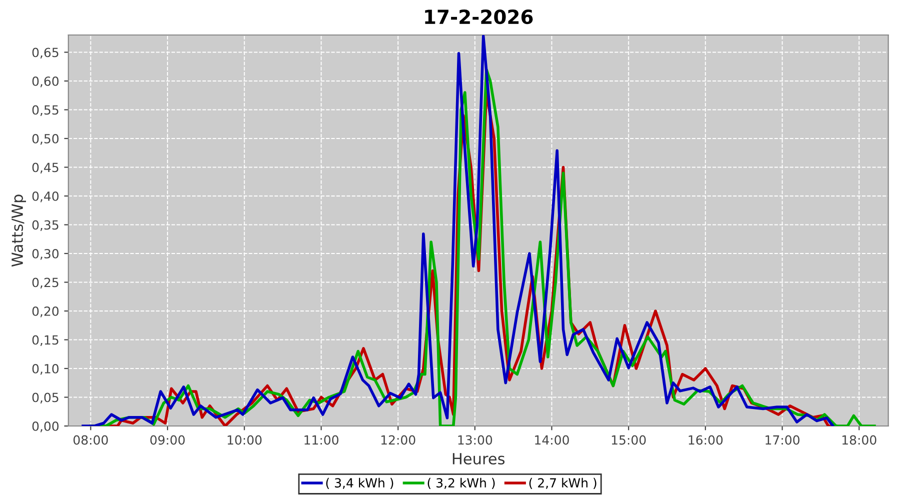  Describe the element at coordinates (45, 110) in the screenshot. I see `y-tick-label: 0,55` at that location.